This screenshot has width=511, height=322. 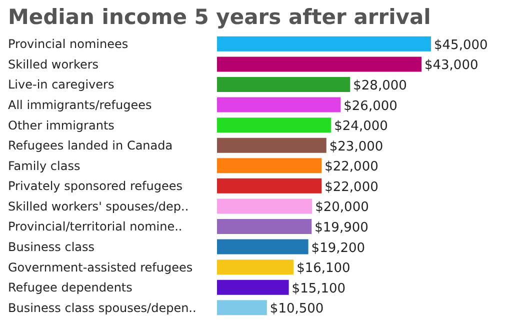 What do you see at coordinates (220, 17) in the screenshot?
I see `chart-title: Median income 5 years after arrival` at bounding box center [220, 17].